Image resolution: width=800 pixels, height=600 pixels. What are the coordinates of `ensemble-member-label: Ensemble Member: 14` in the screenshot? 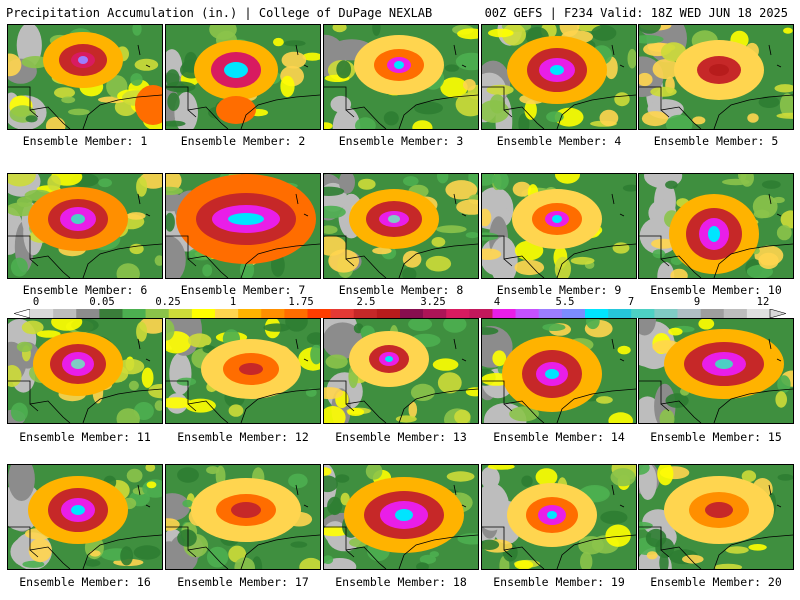 It's located at (559, 437).